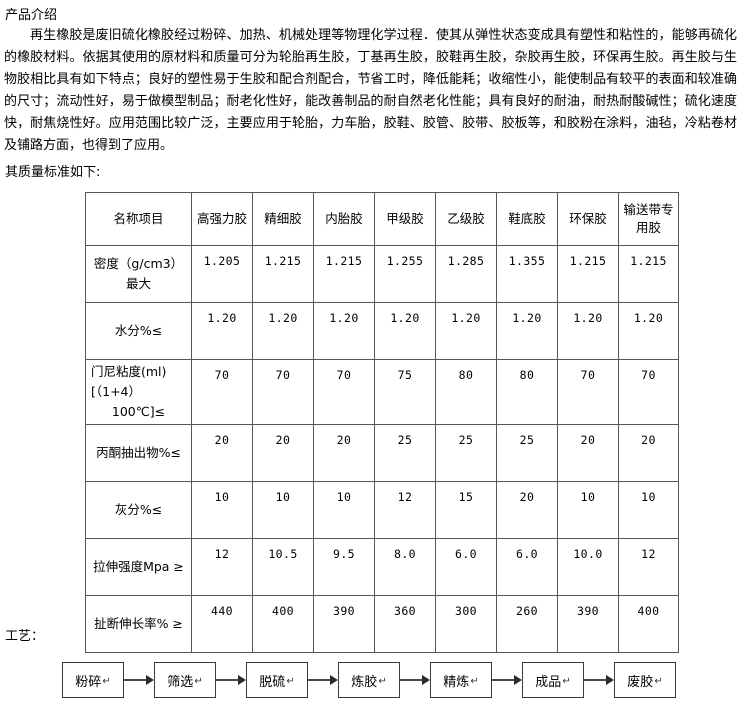  I want to click on spec-table-cell: 390, so click(588, 624).